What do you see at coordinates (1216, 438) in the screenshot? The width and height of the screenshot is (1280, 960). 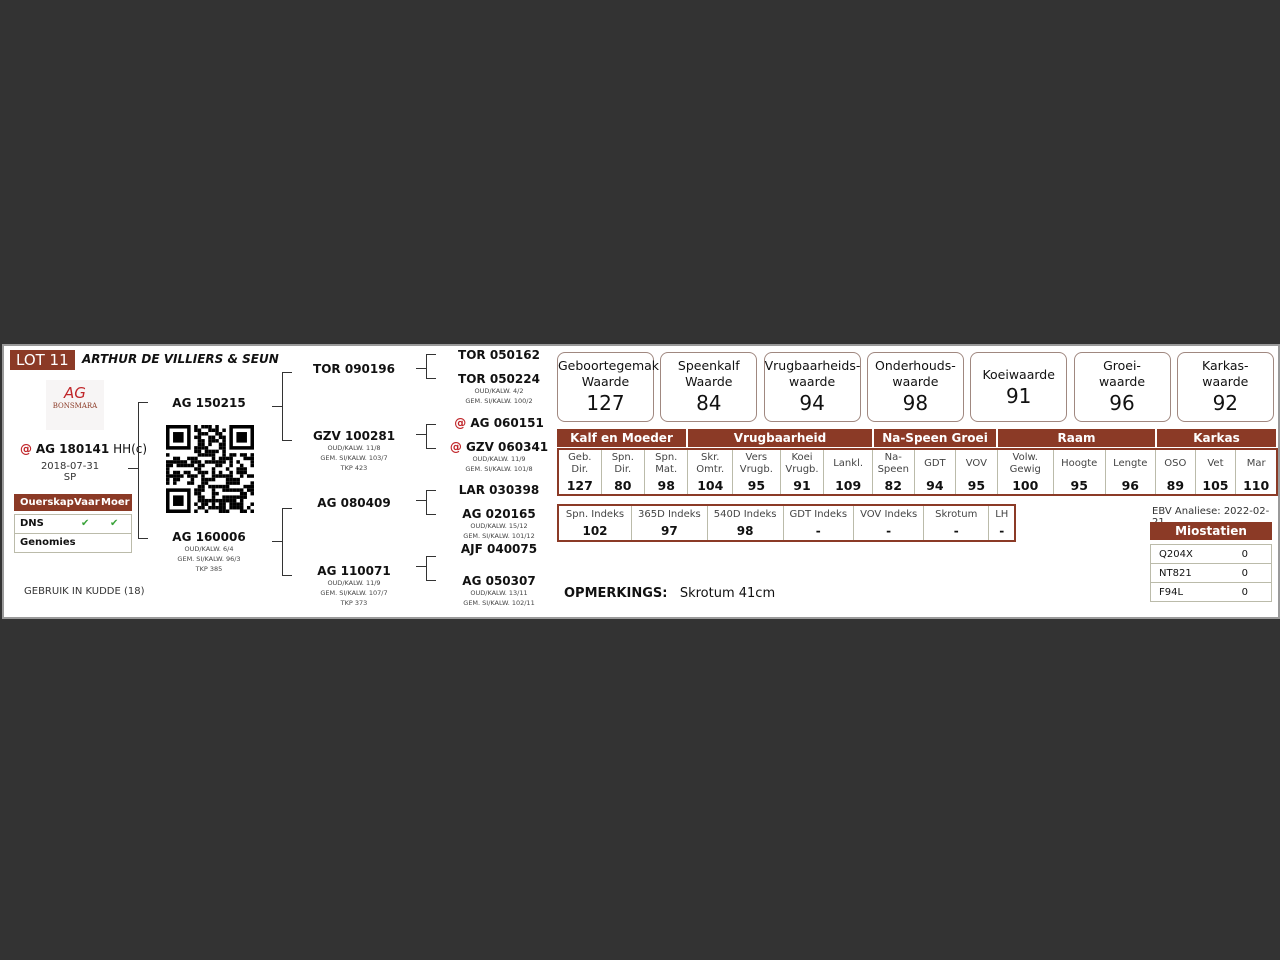 I see `group-header: Karkas` at bounding box center [1216, 438].